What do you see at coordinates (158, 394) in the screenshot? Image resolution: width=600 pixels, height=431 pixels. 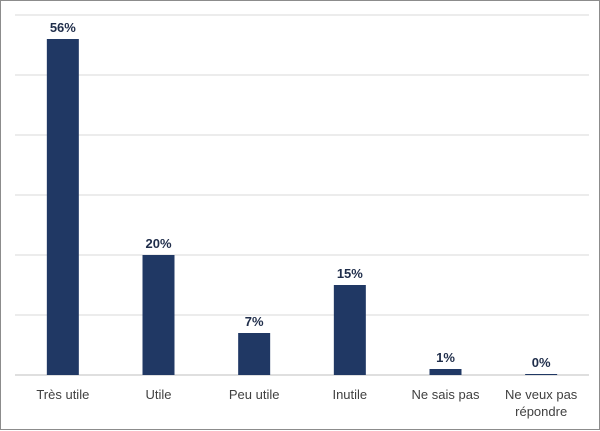 I see `category-label: Utile` at bounding box center [158, 394].